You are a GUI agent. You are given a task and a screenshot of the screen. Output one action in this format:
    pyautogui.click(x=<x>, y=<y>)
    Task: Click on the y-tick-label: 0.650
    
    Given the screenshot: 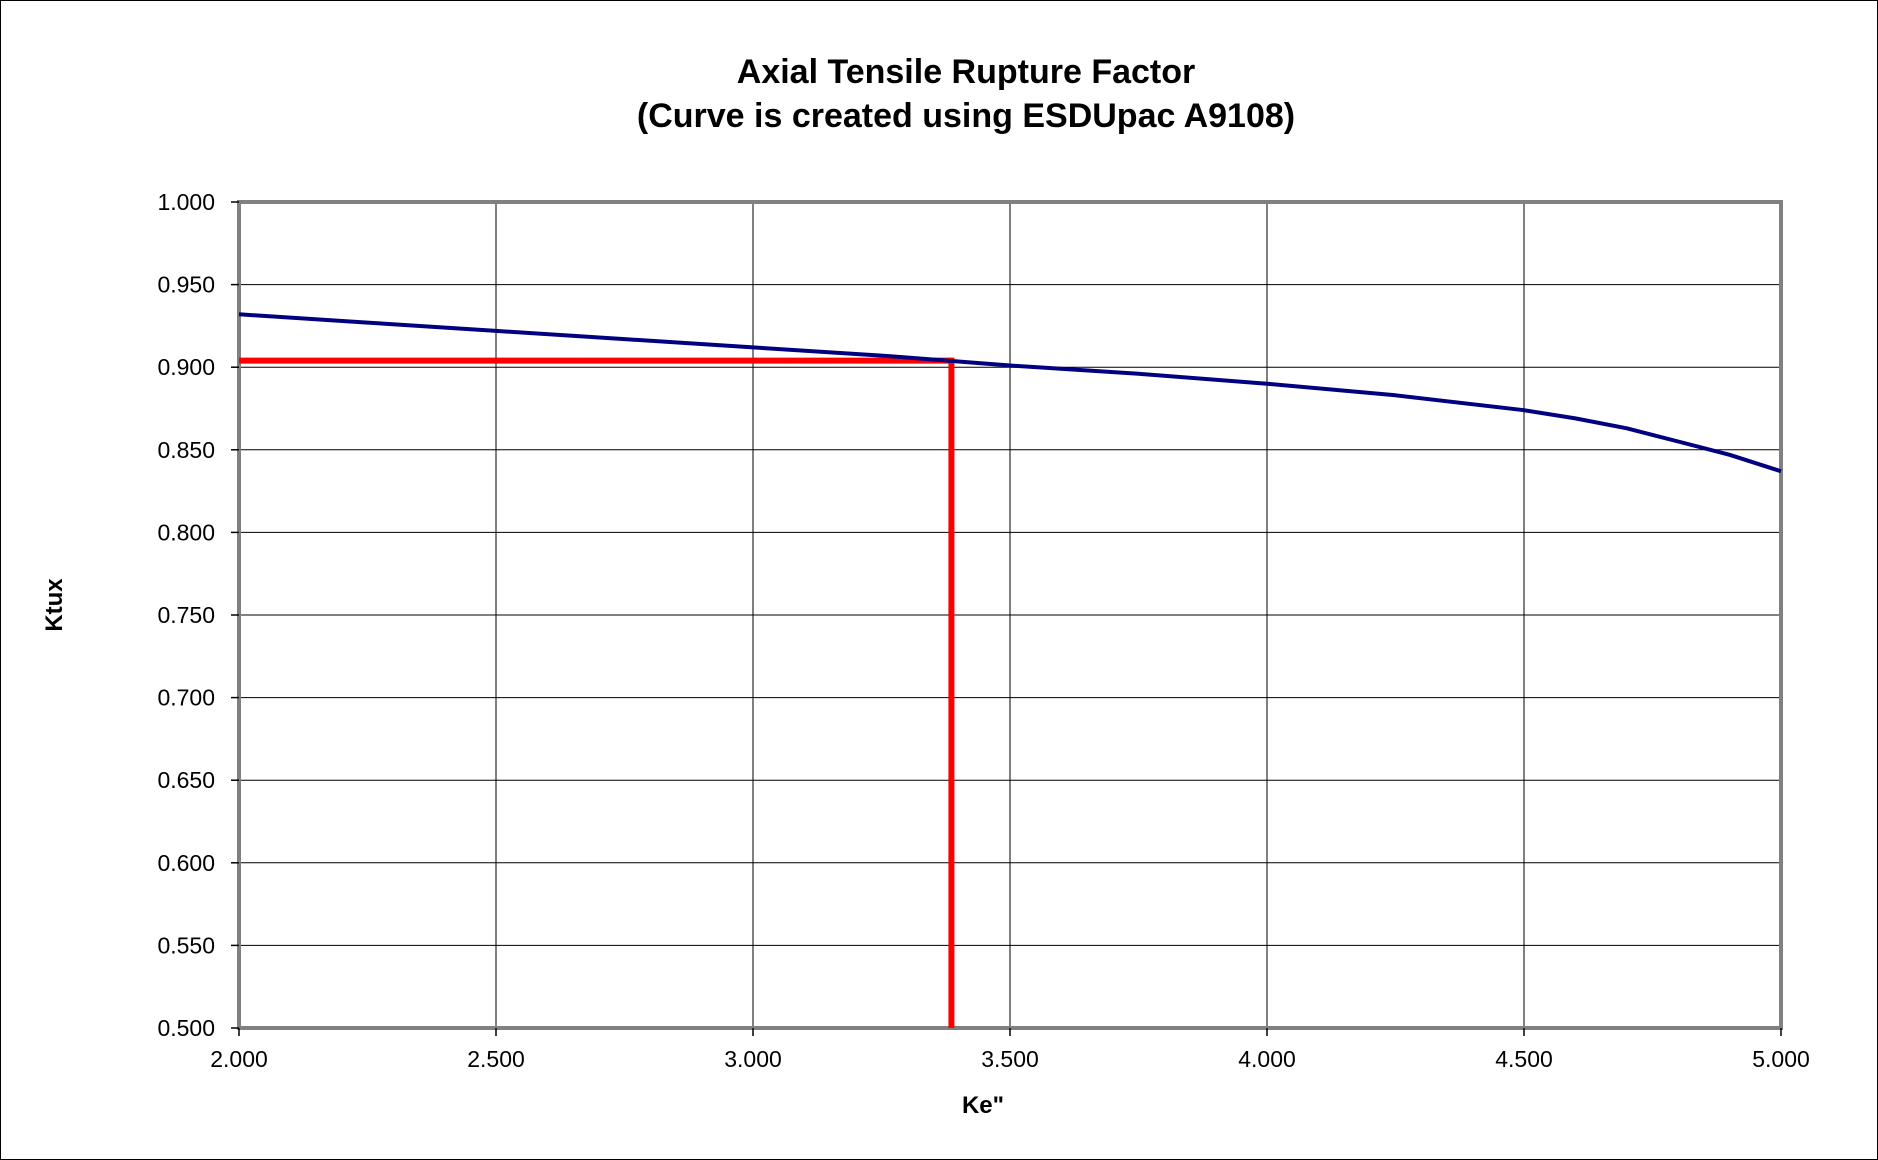 What is the action you would take?
    pyautogui.click(x=186, y=780)
    